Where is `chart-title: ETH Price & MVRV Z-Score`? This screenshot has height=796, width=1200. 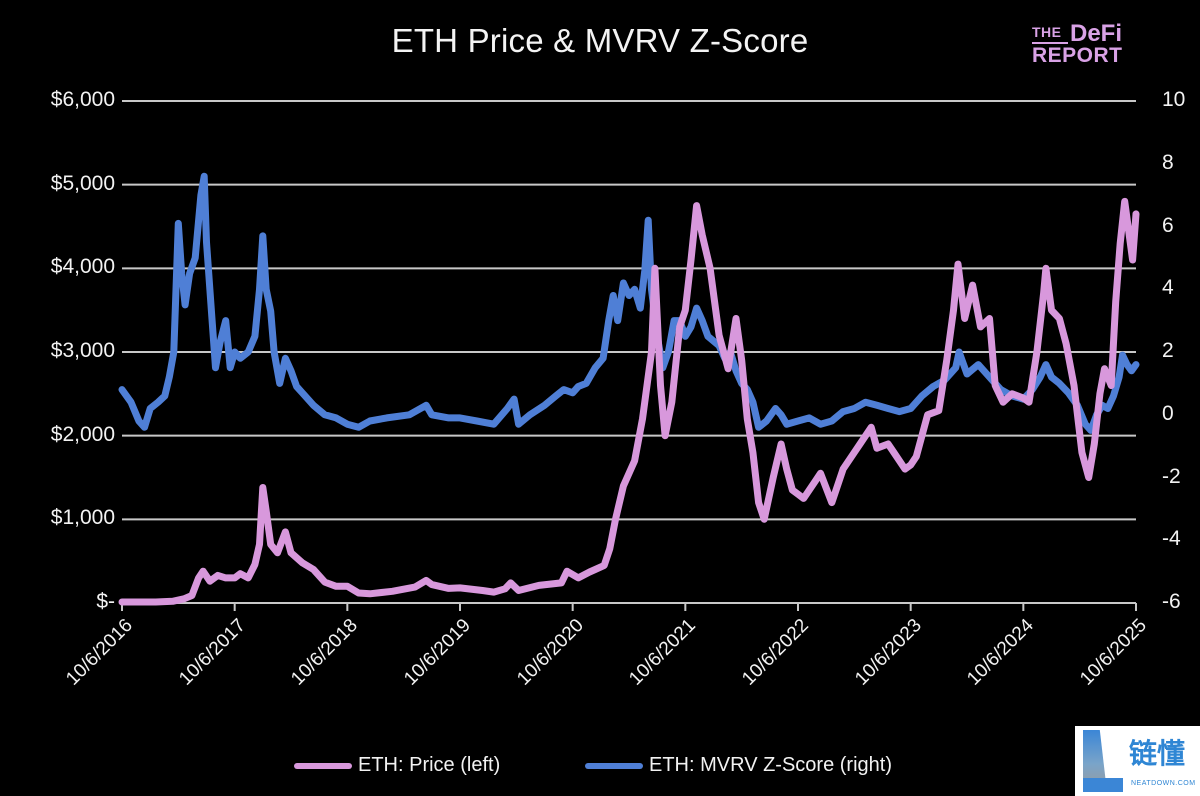 chart-title: ETH Price & MVRV Z-Score is located at coordinates (600, 40).